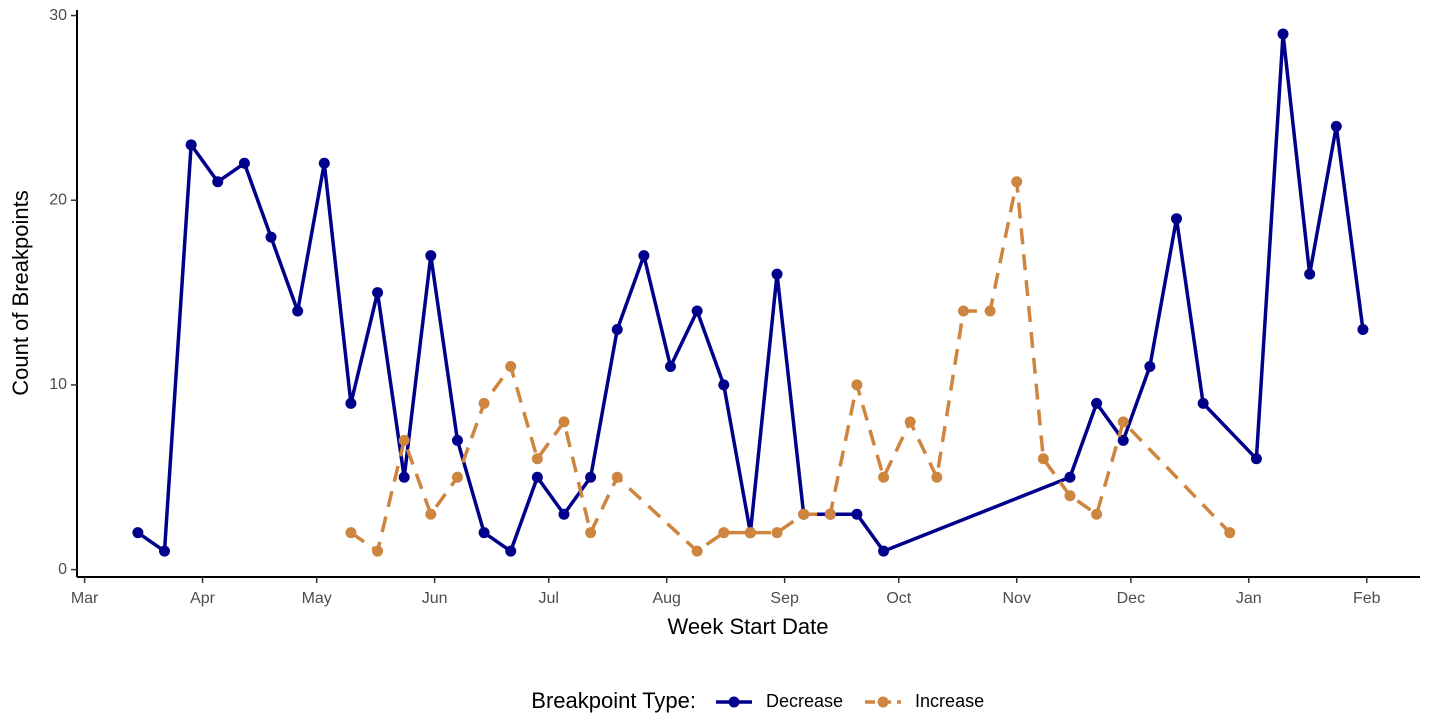  I want to click on x-axis-title: Week Start Date, so click(748, 626).